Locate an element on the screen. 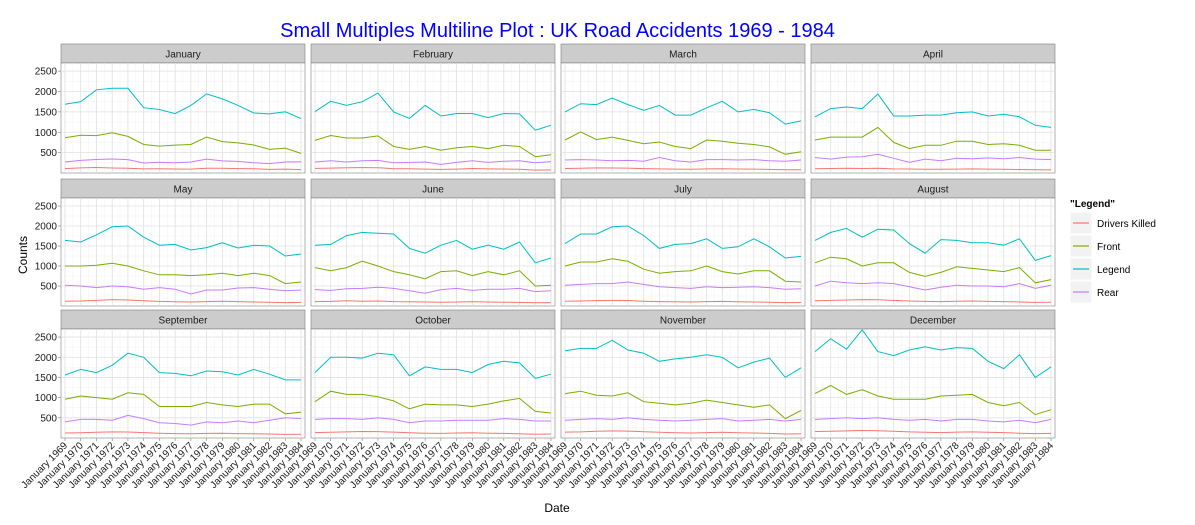  panel-strip-label: January is located at coordinates (183, 55).